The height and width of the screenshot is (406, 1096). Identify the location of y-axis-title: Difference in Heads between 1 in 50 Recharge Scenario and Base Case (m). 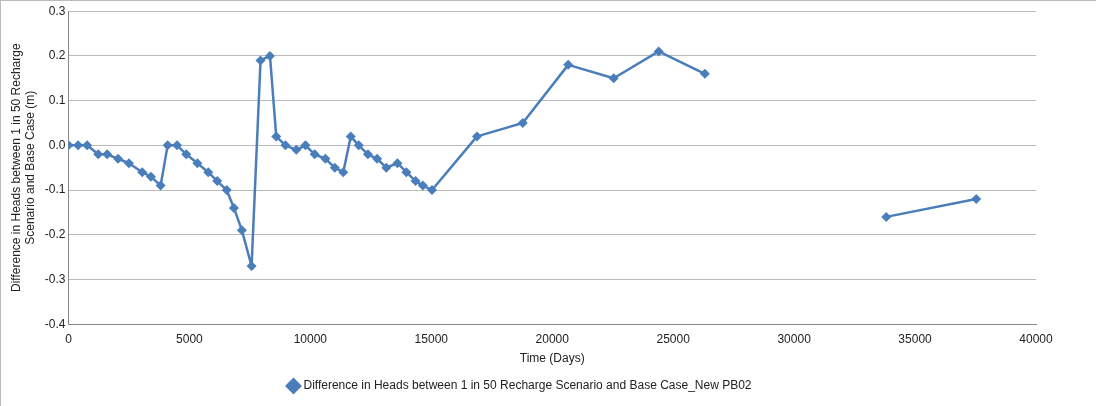
(22, 167).